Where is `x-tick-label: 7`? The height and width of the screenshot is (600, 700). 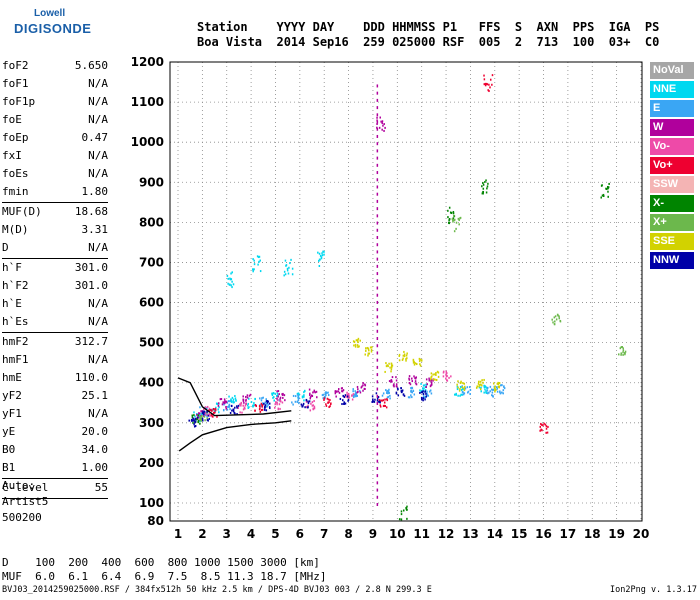
x-tick-label: 7 is located at coordinates (324, 534).